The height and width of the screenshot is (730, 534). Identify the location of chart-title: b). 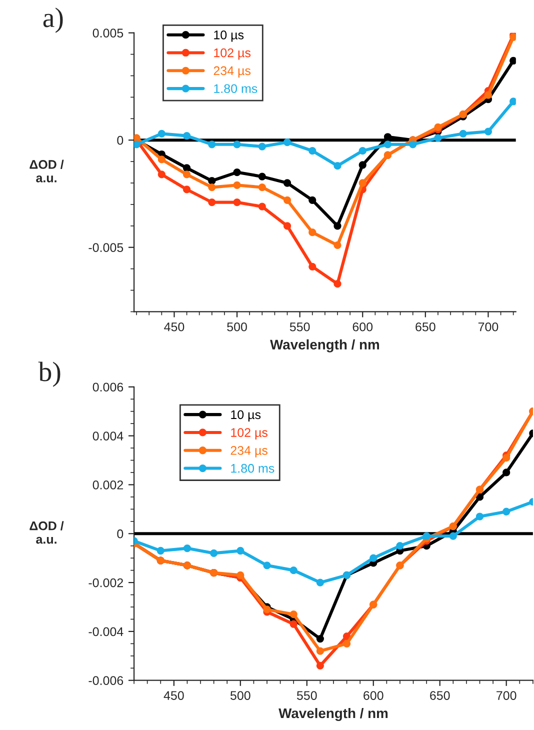
(49, 374).